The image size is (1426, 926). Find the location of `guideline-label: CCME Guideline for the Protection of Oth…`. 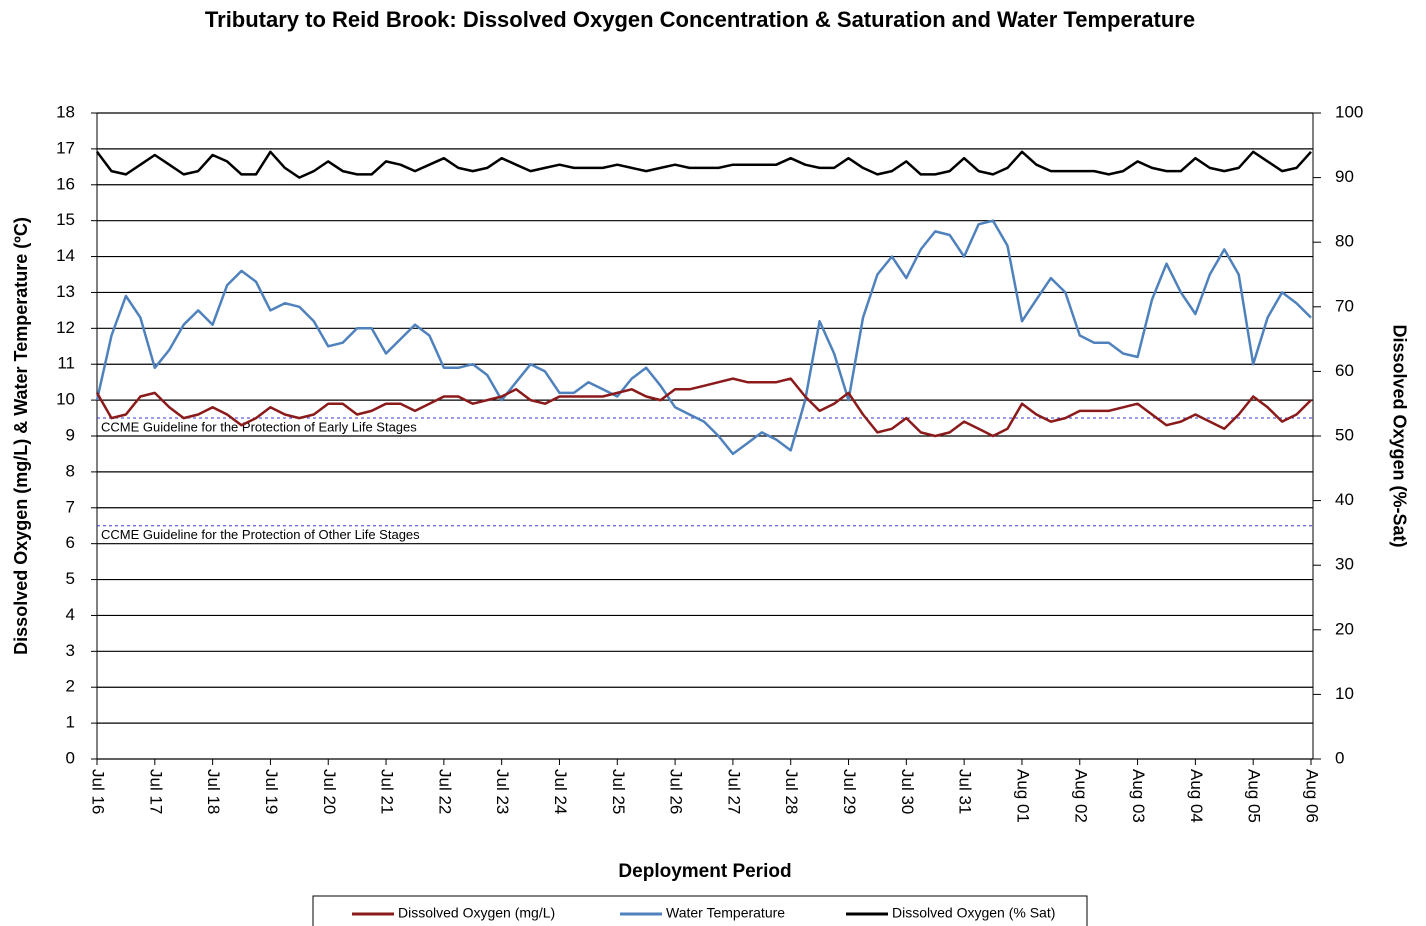

guideline-label: CCME Guideline for the Protection of Oth… is located at coordinates (260, 534).